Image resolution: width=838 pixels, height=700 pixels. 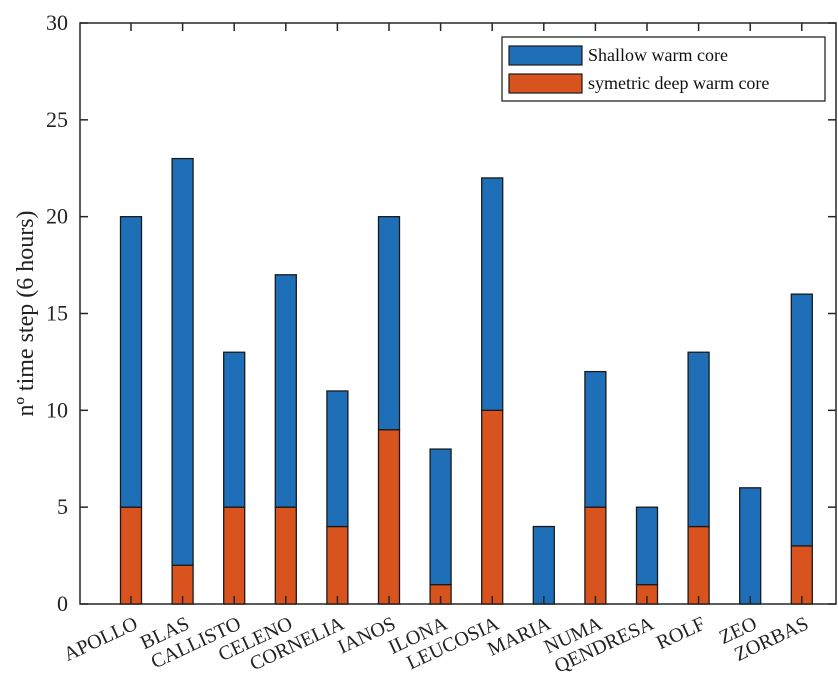 What do you see at coordinates (57, 22) in the screenshot?
I see `y-tick-label: 30` at bounding box center [57, 22].